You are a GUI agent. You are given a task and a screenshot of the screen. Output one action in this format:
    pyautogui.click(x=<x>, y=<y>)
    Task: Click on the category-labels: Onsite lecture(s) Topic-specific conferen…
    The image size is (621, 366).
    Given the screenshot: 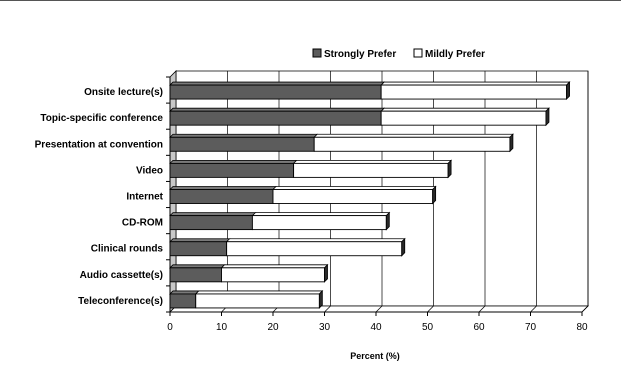 What is the action you would take?
    pyautogui.click(x=99, y=197)
    